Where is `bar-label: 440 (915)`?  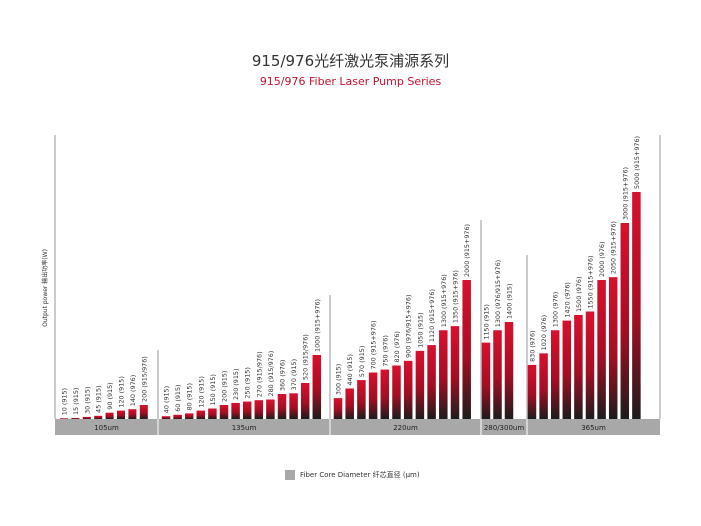
bar-label: 440 (915) is located at coordinates (350, 369).